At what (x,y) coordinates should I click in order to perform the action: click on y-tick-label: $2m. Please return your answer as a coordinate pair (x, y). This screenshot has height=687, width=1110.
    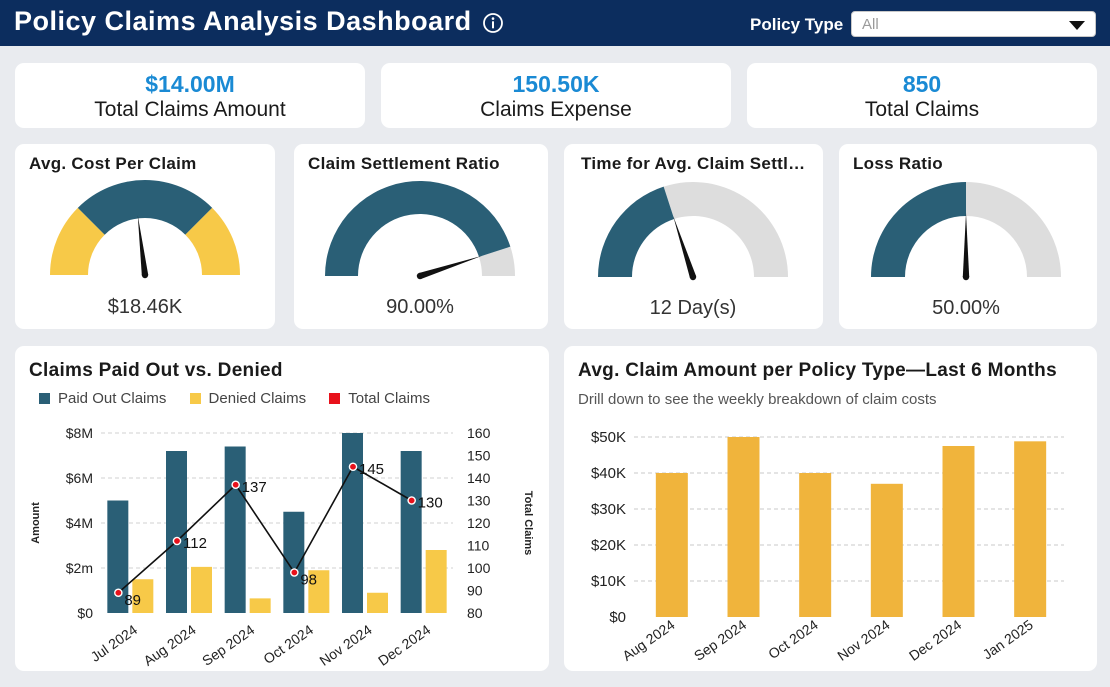
    Looking at the image, I should click on (79, 568).